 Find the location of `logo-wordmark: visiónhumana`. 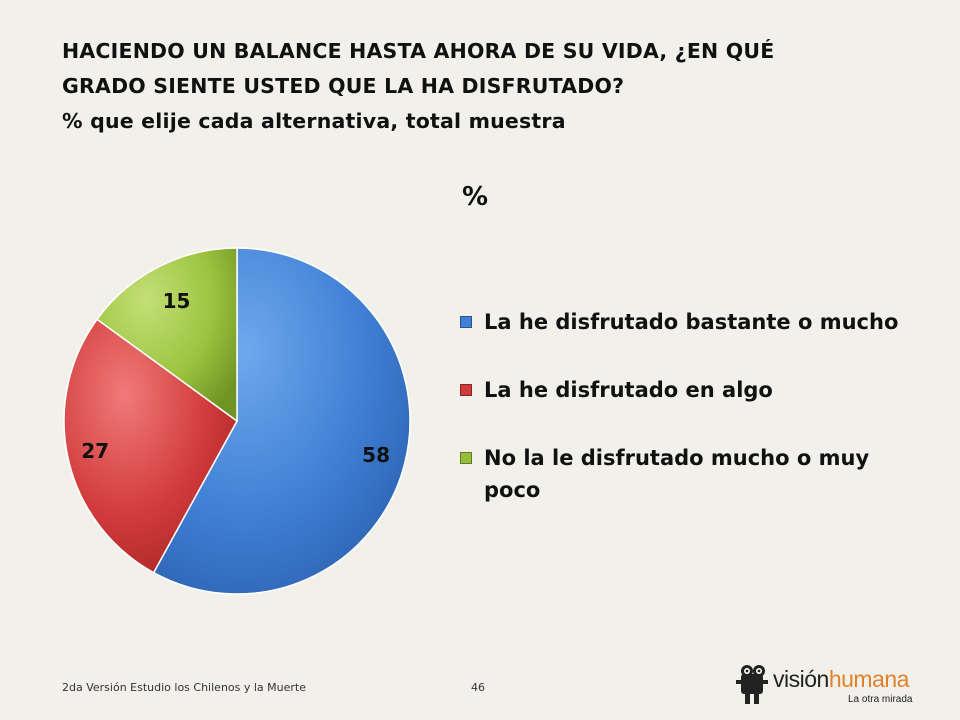

logo-wordmark: visiónhumana is located at coordinates (841, 679).